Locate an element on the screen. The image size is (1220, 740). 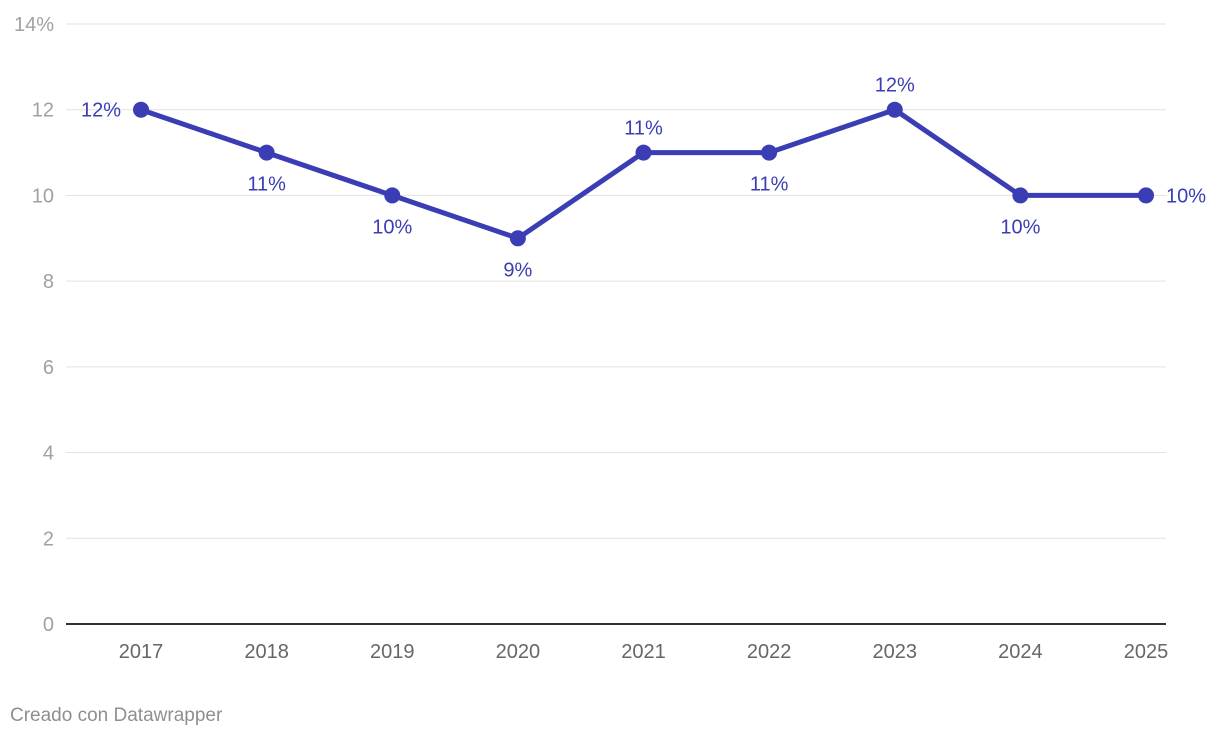
x-tick-label: 2023 is located at coordinates (895, 652).